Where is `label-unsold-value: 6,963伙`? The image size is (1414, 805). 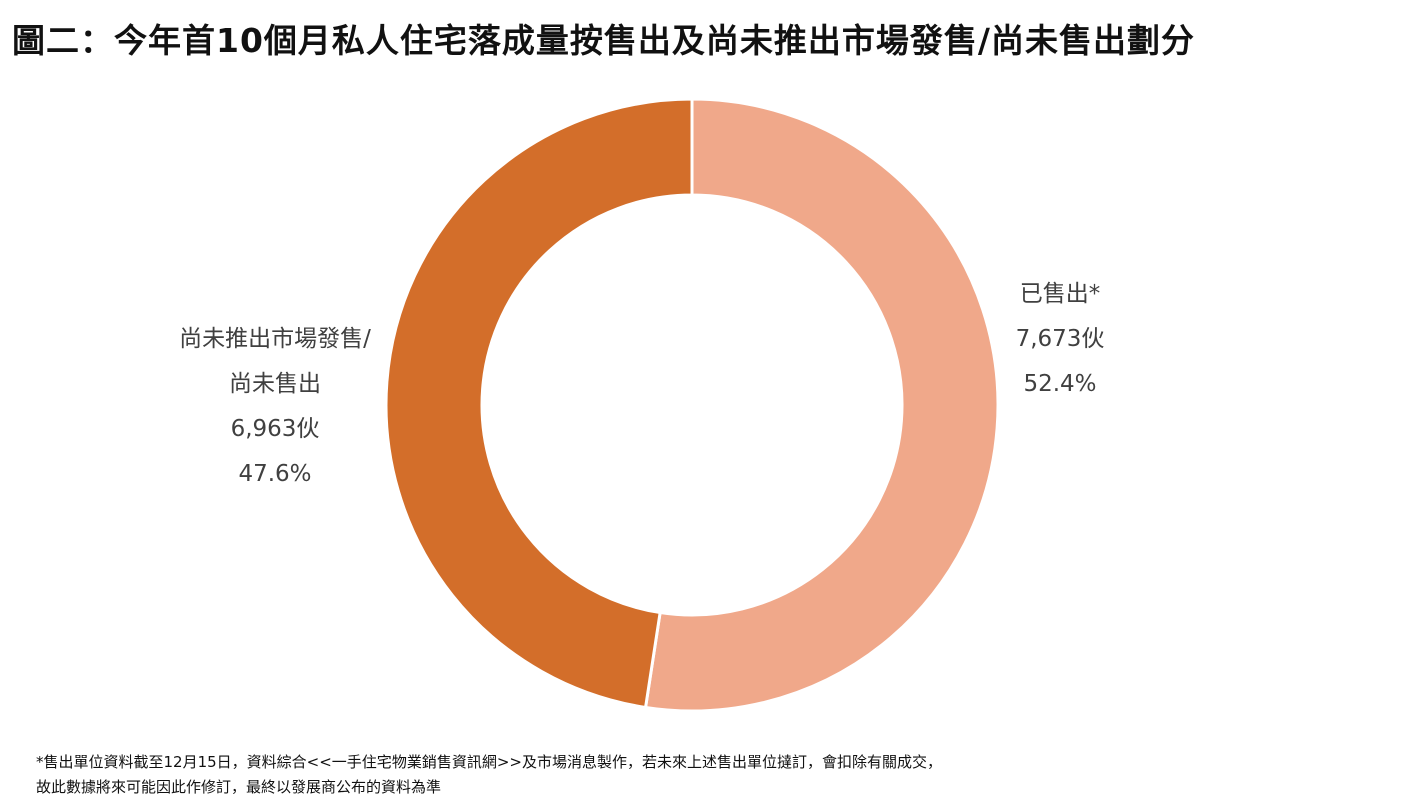 label-unsold-value: 6,963伙 is located at coordinates (275, 429).